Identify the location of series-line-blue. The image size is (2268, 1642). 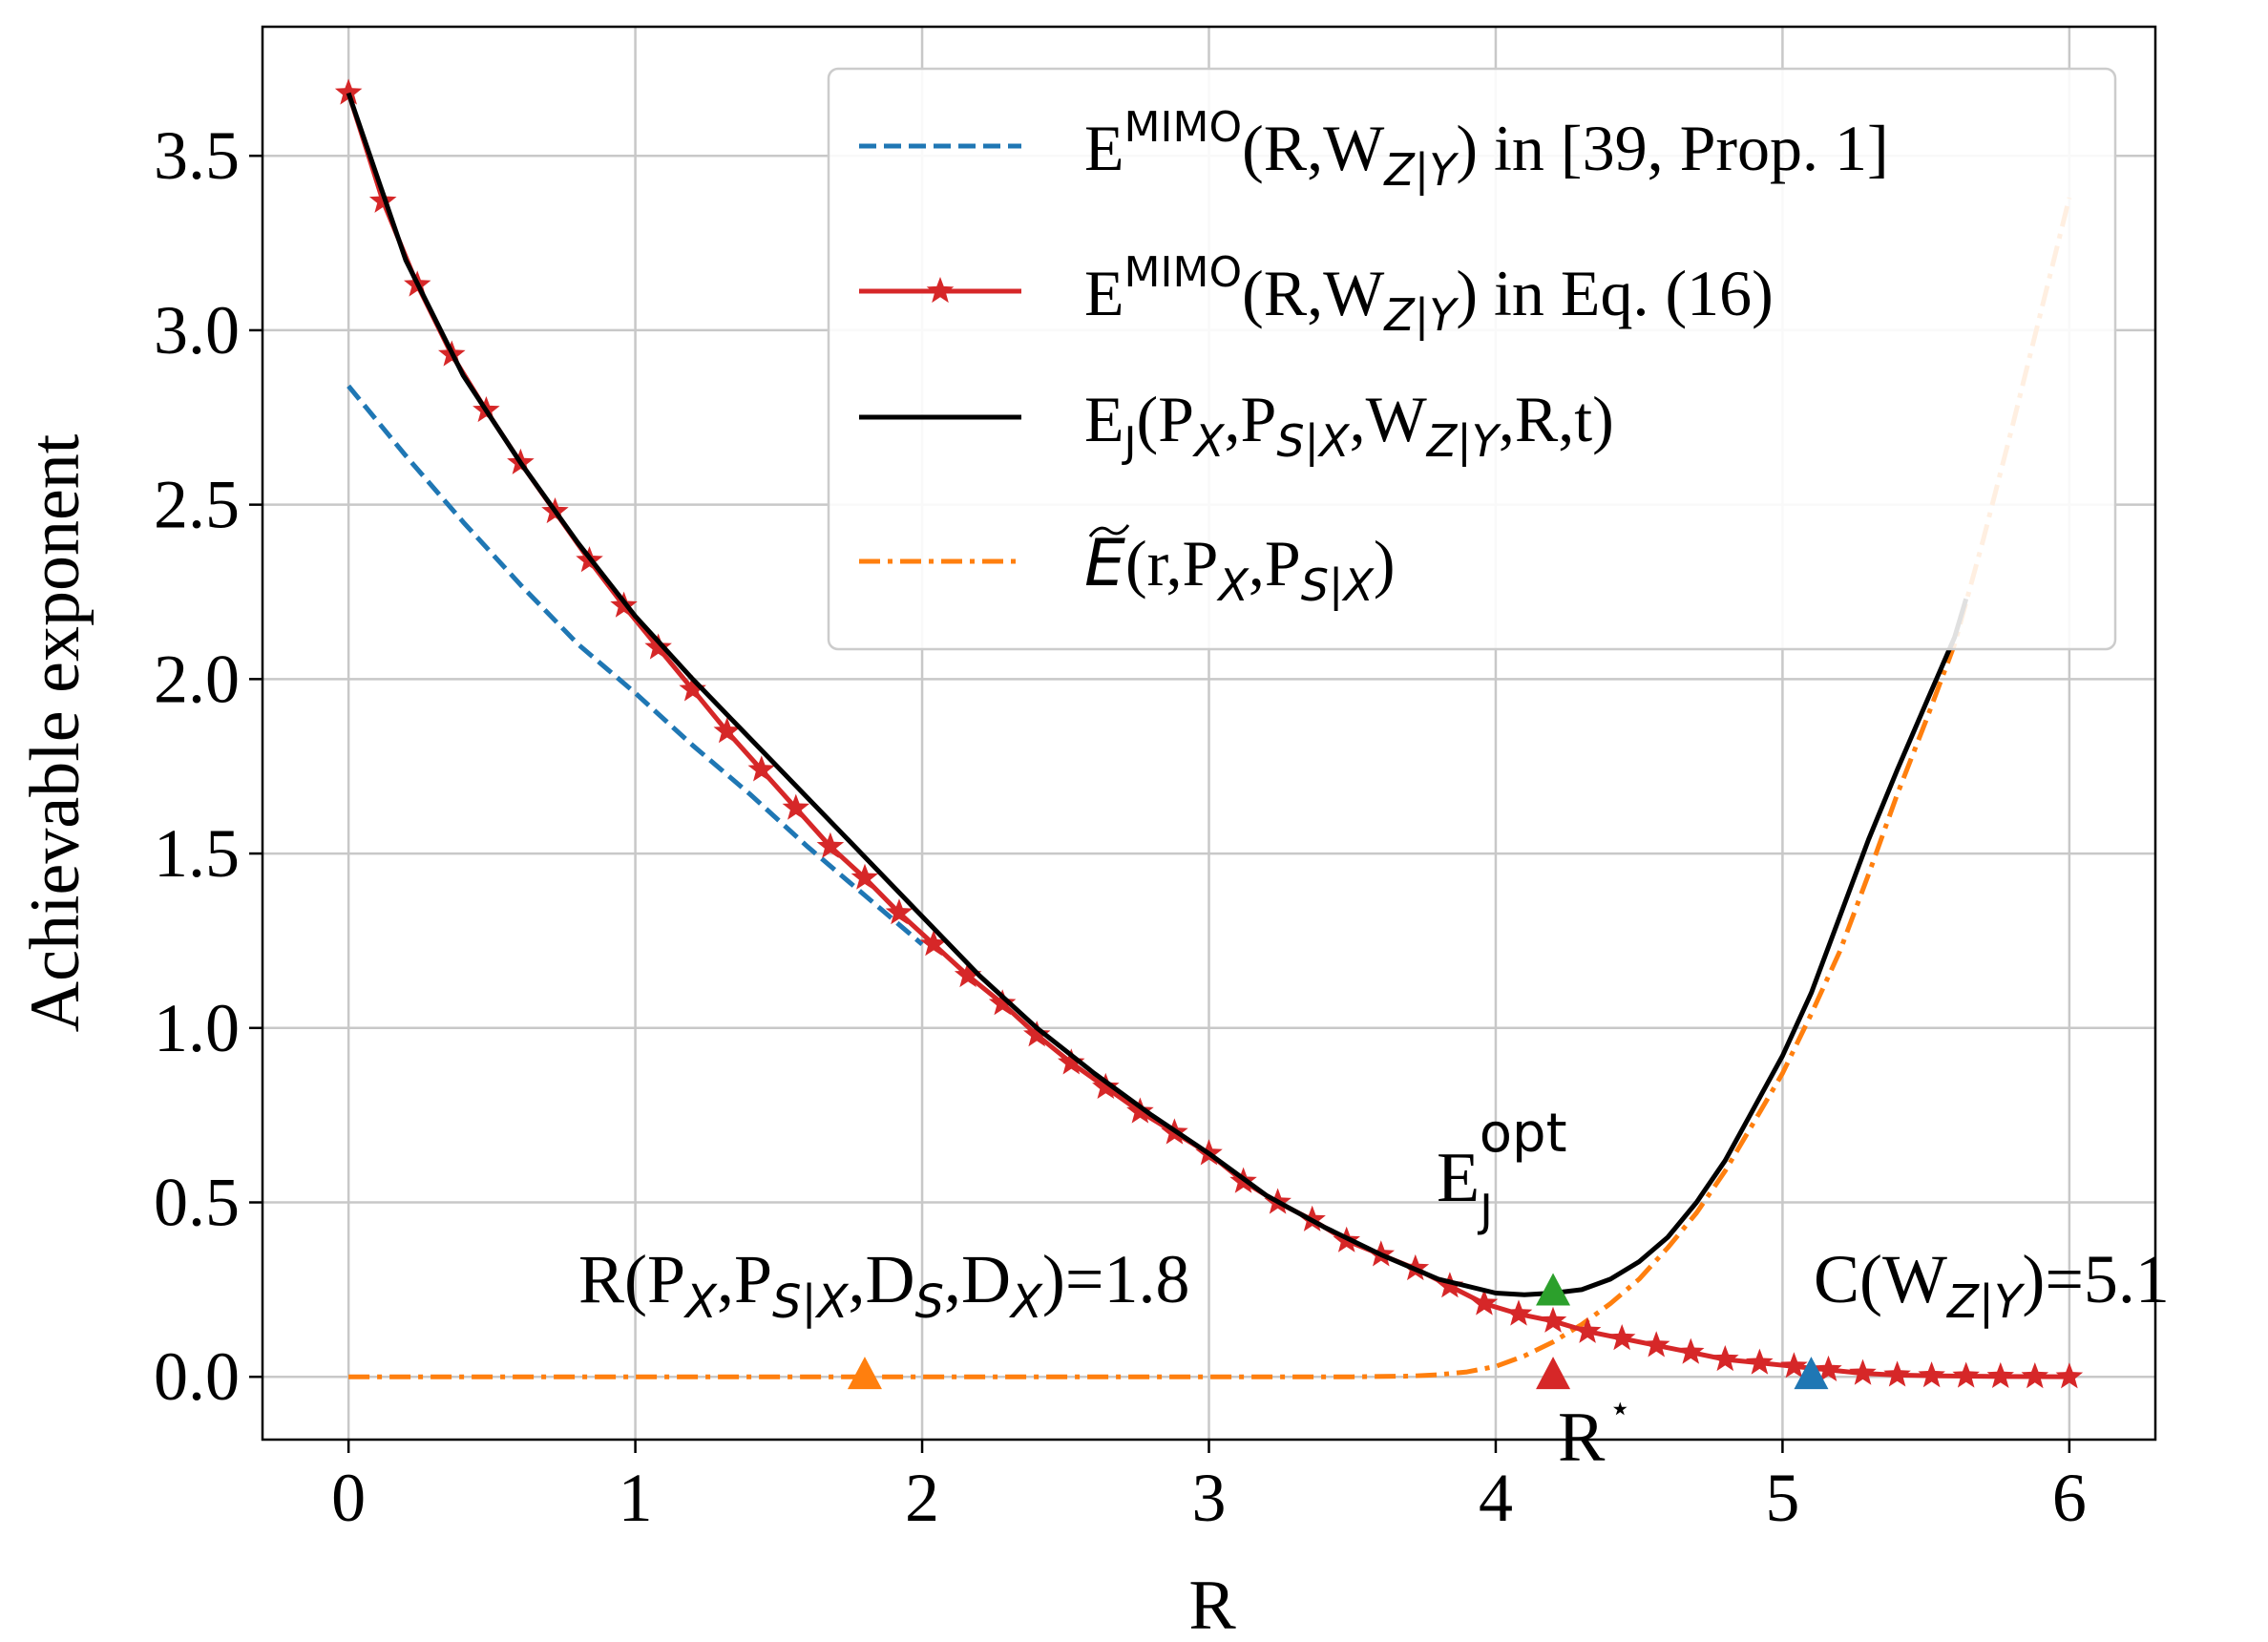
(635, 665).